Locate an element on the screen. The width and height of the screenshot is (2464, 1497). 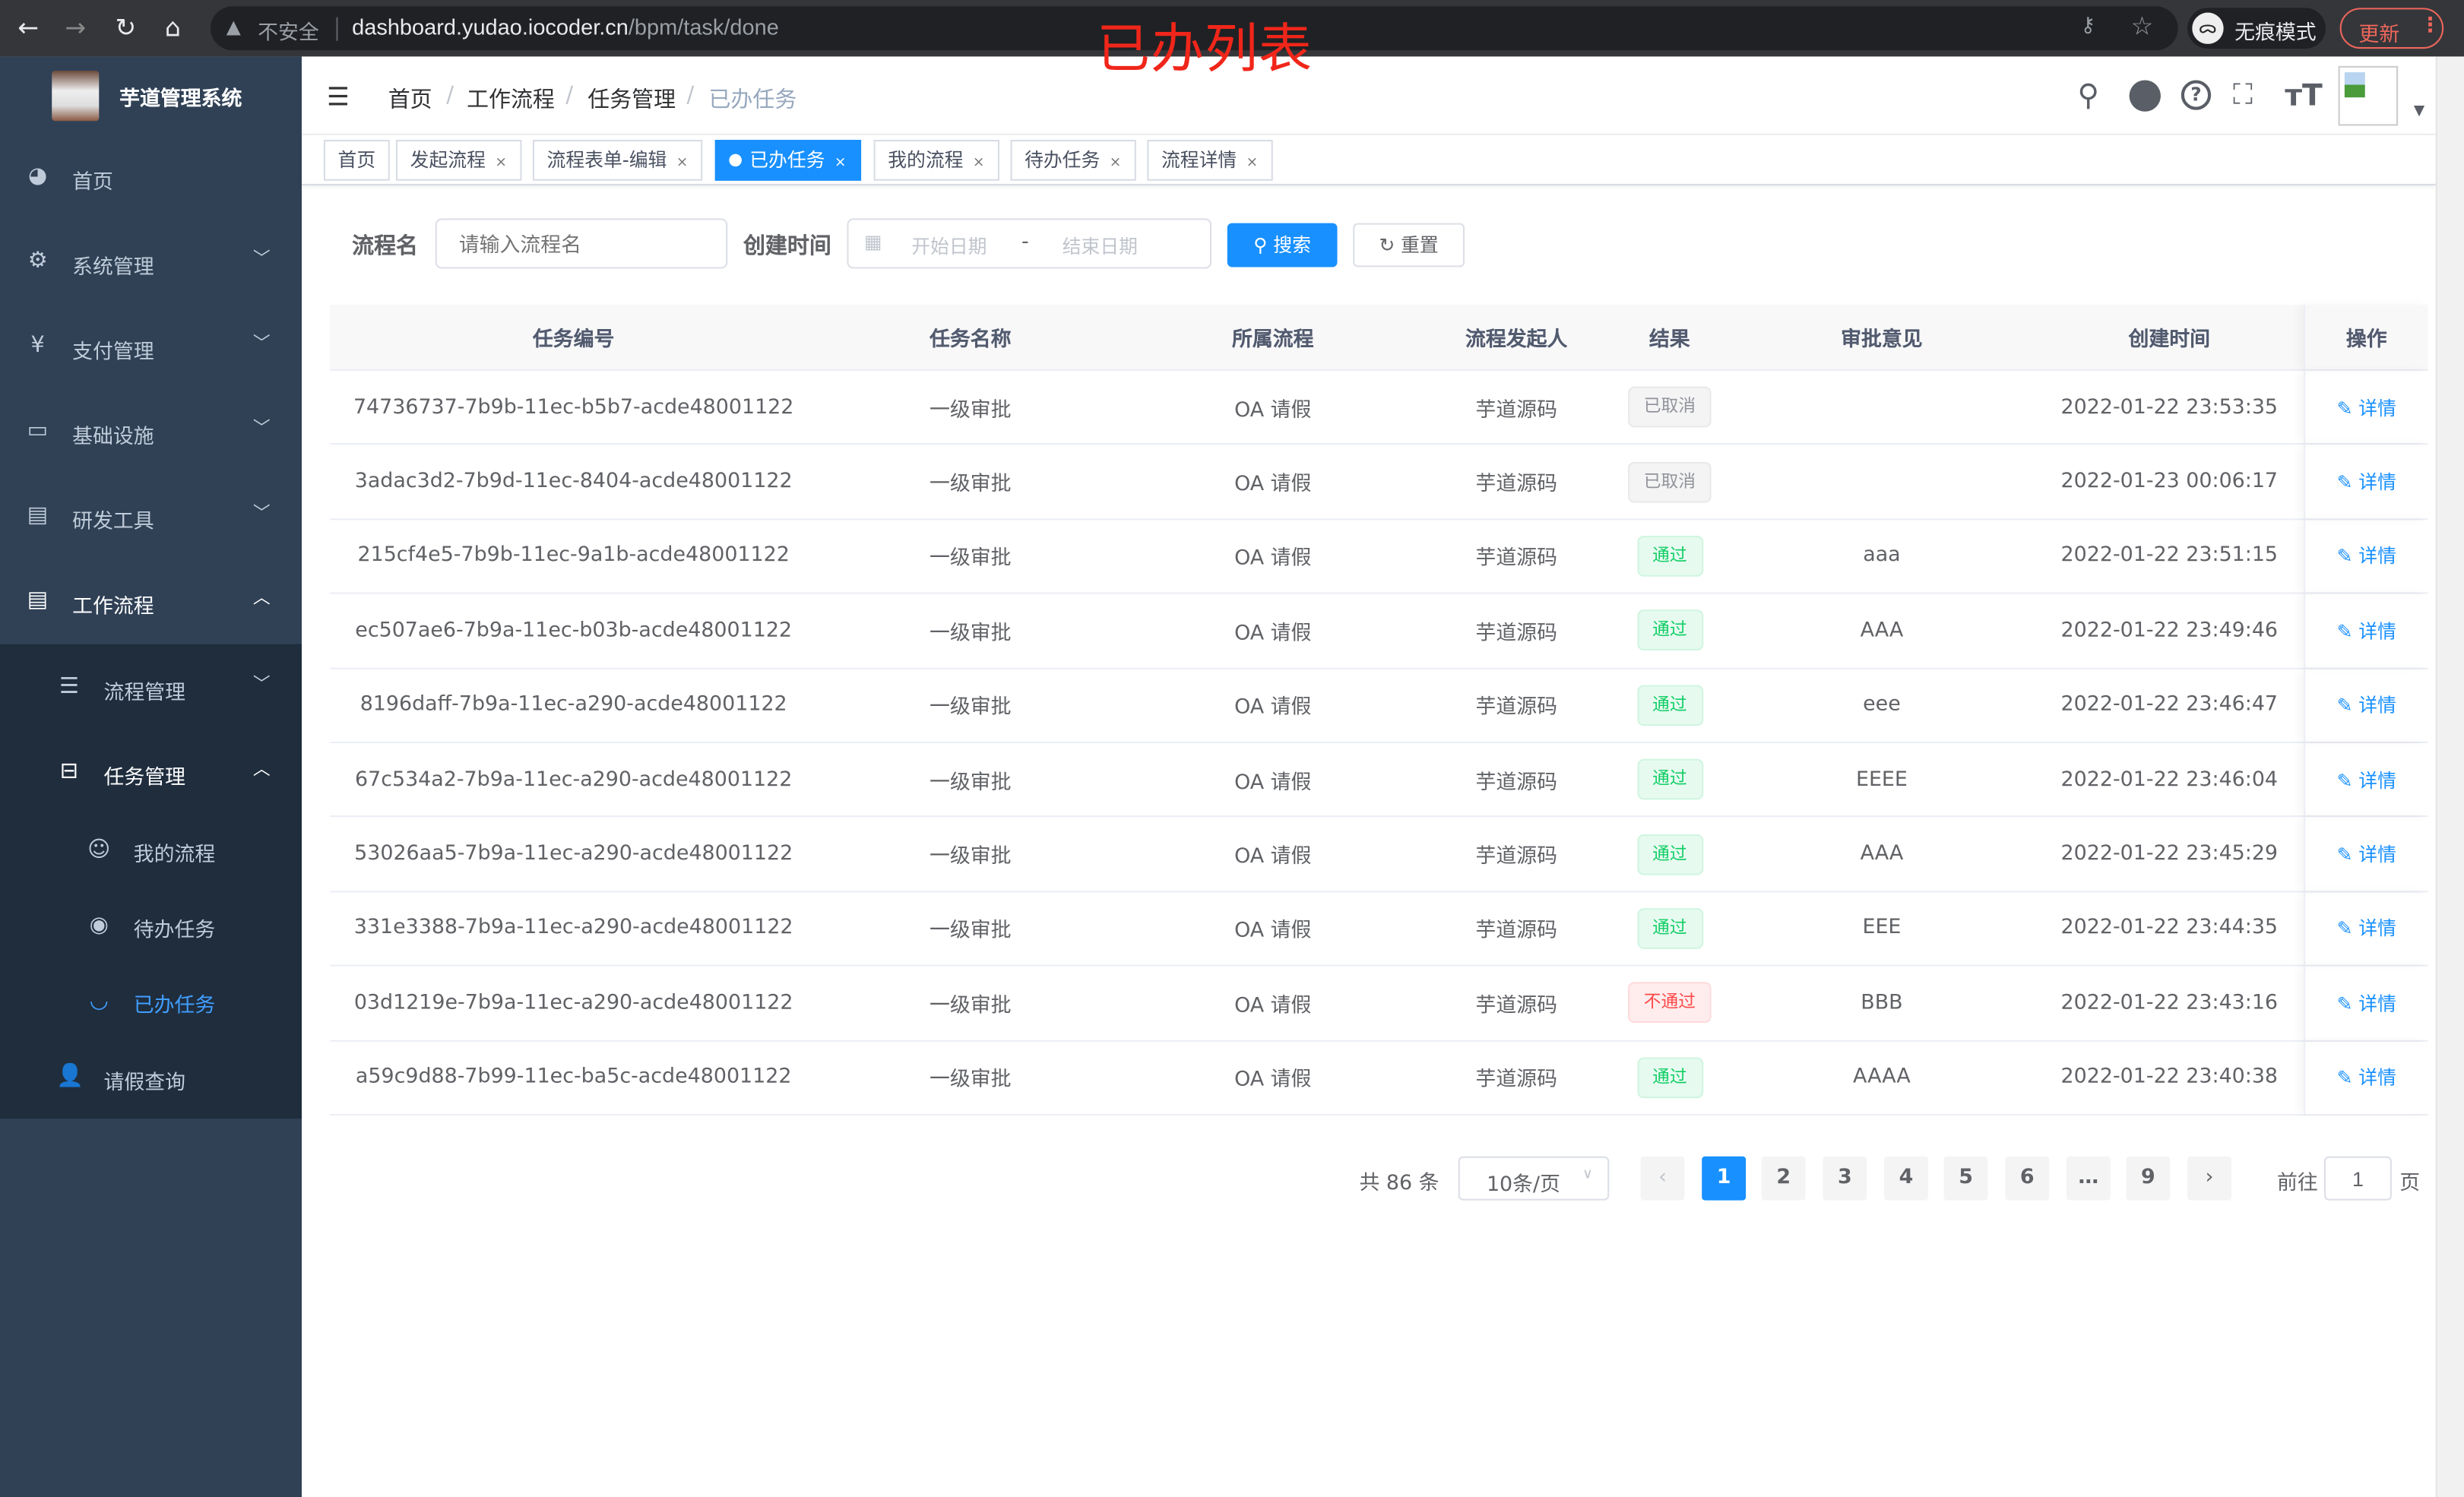
back-icon: ← is located at coordinates (29, 28).